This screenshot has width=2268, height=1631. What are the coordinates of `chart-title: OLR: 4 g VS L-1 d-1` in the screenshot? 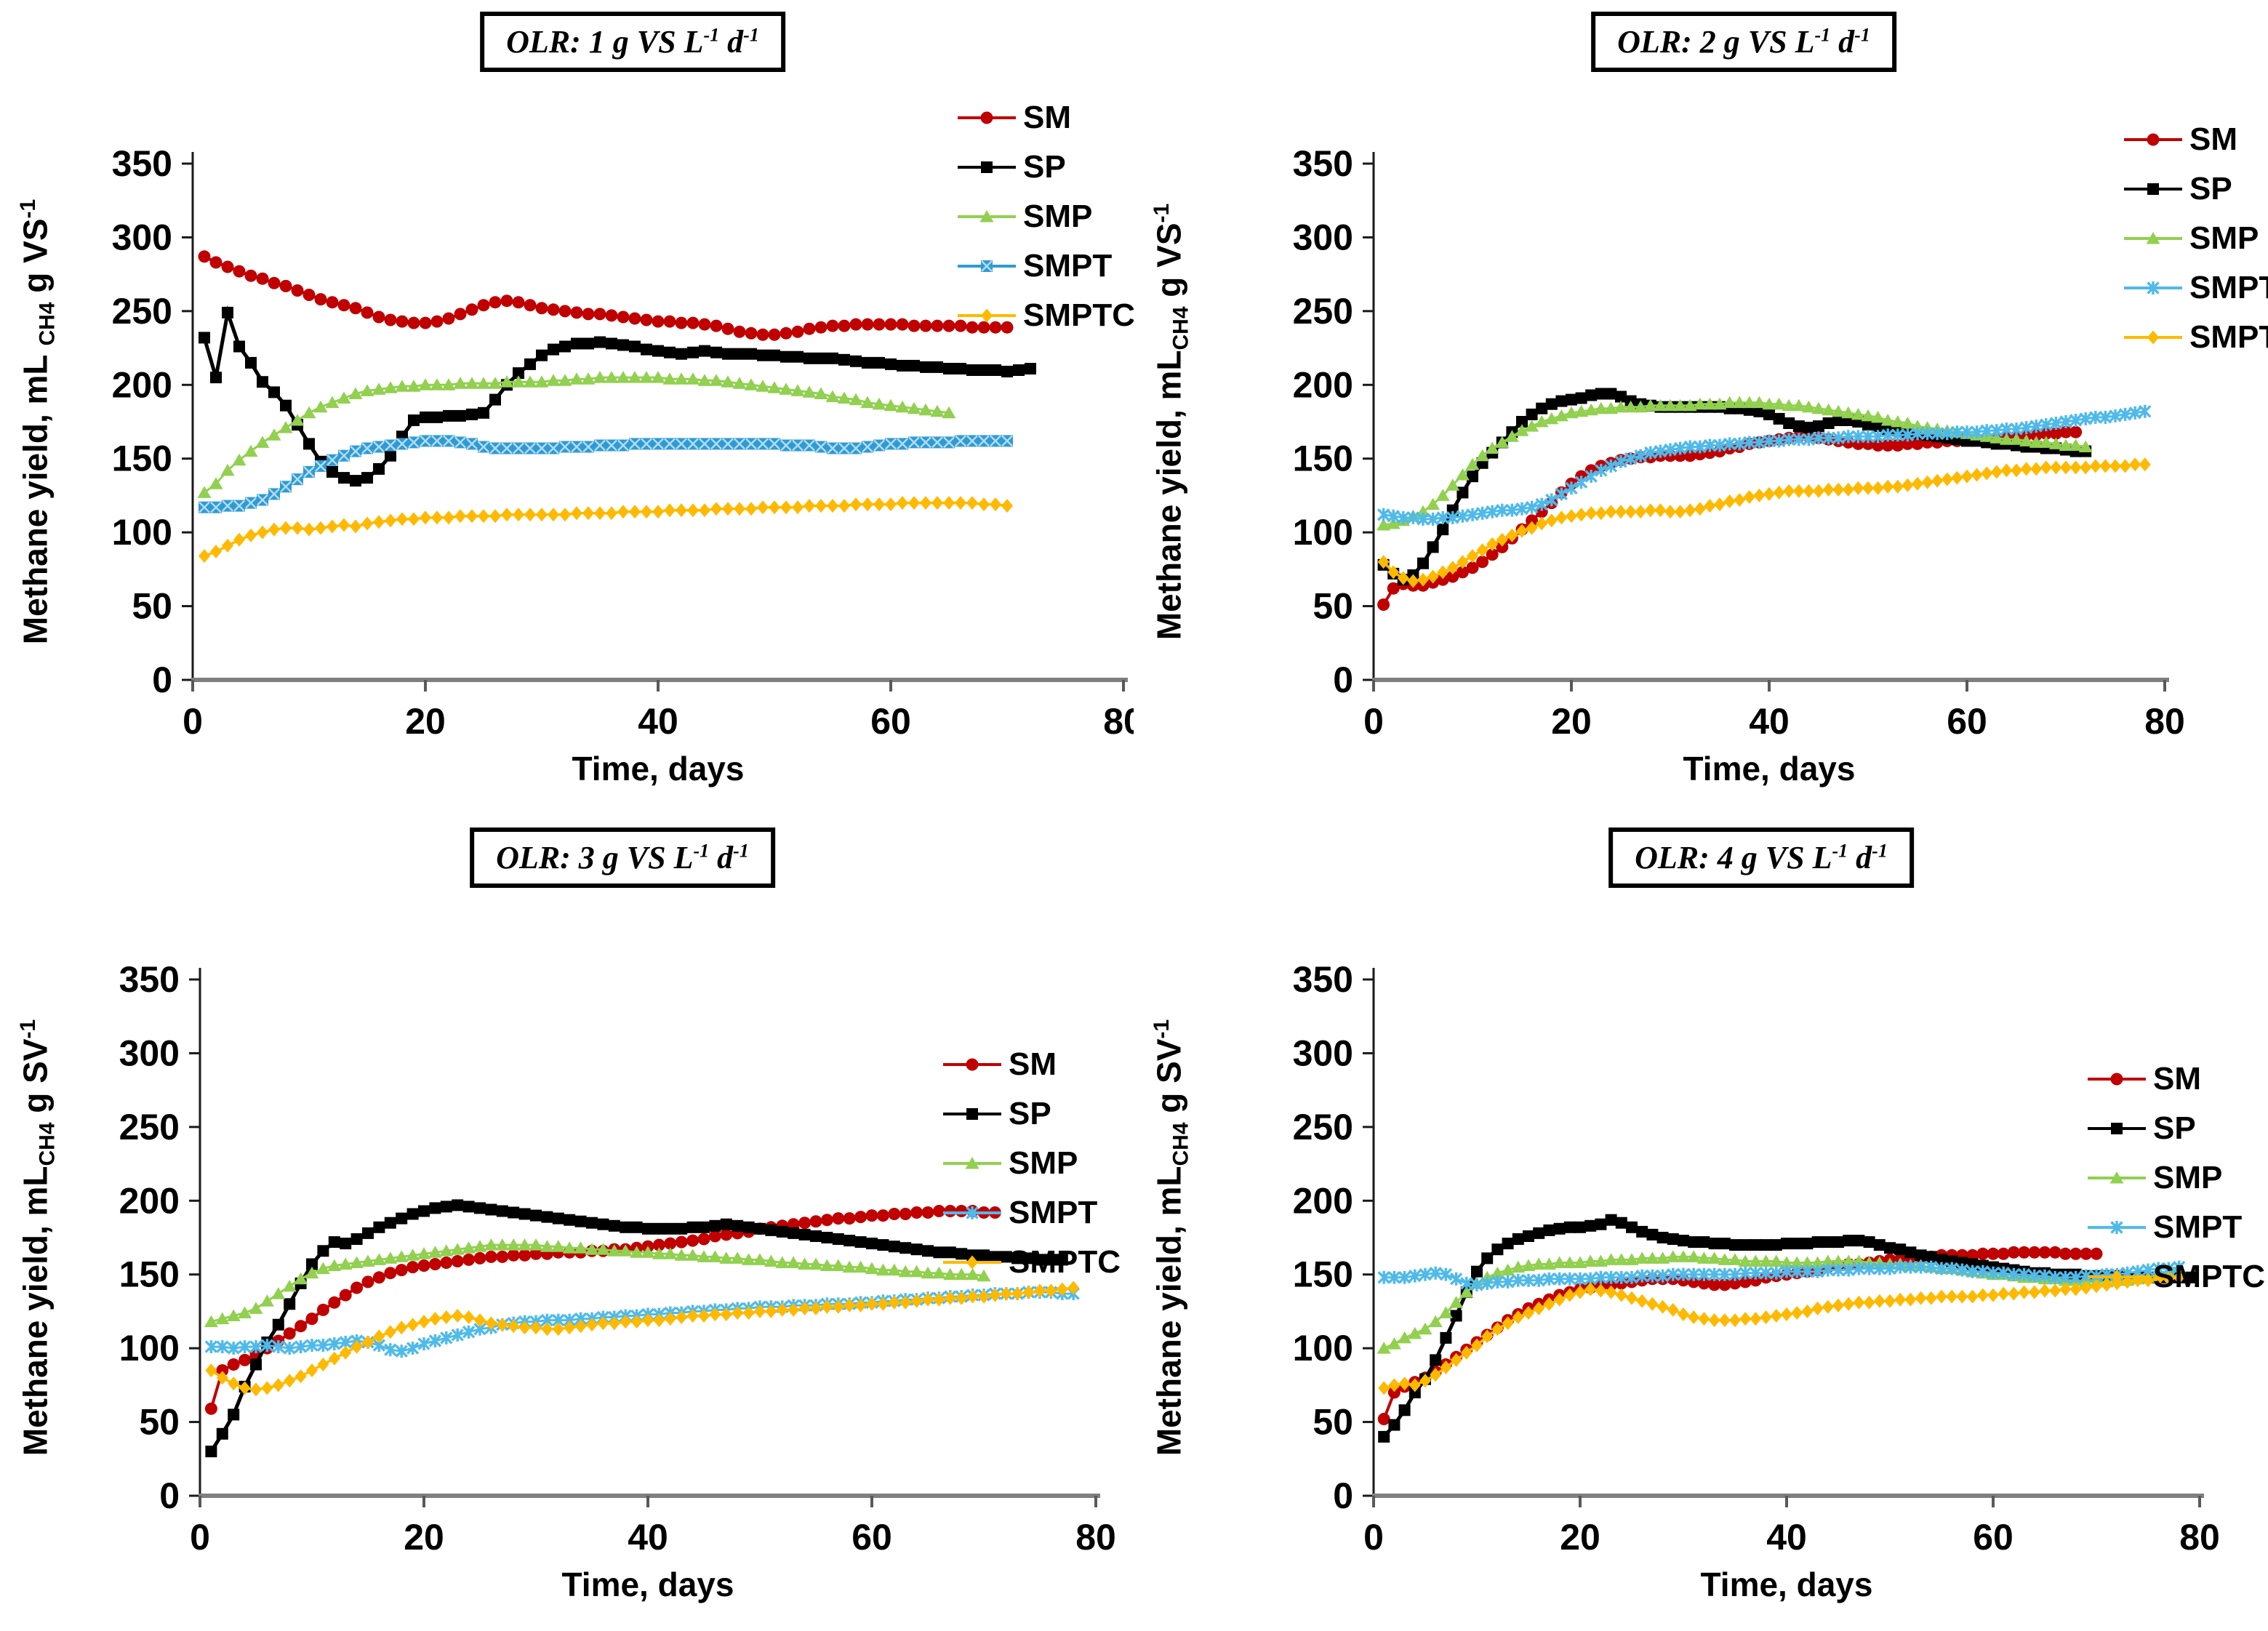 It's located at (1761, 857).